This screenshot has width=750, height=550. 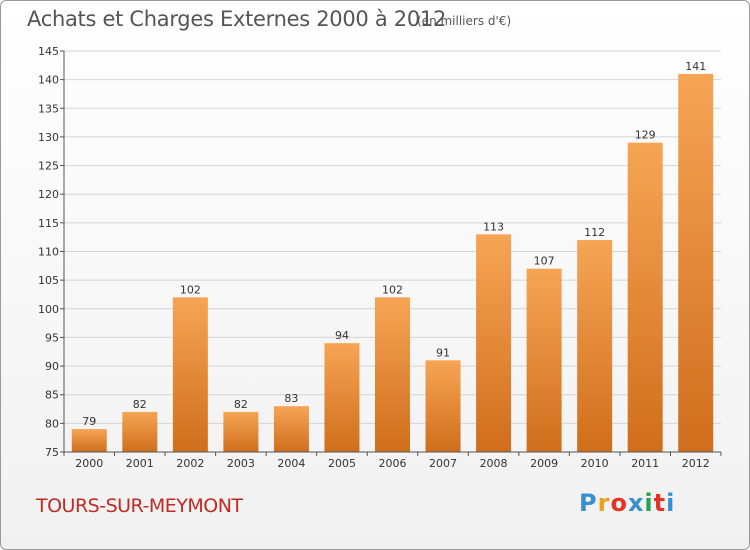 I want to click on y-tick-label: 125, so click(x=48, y=166).